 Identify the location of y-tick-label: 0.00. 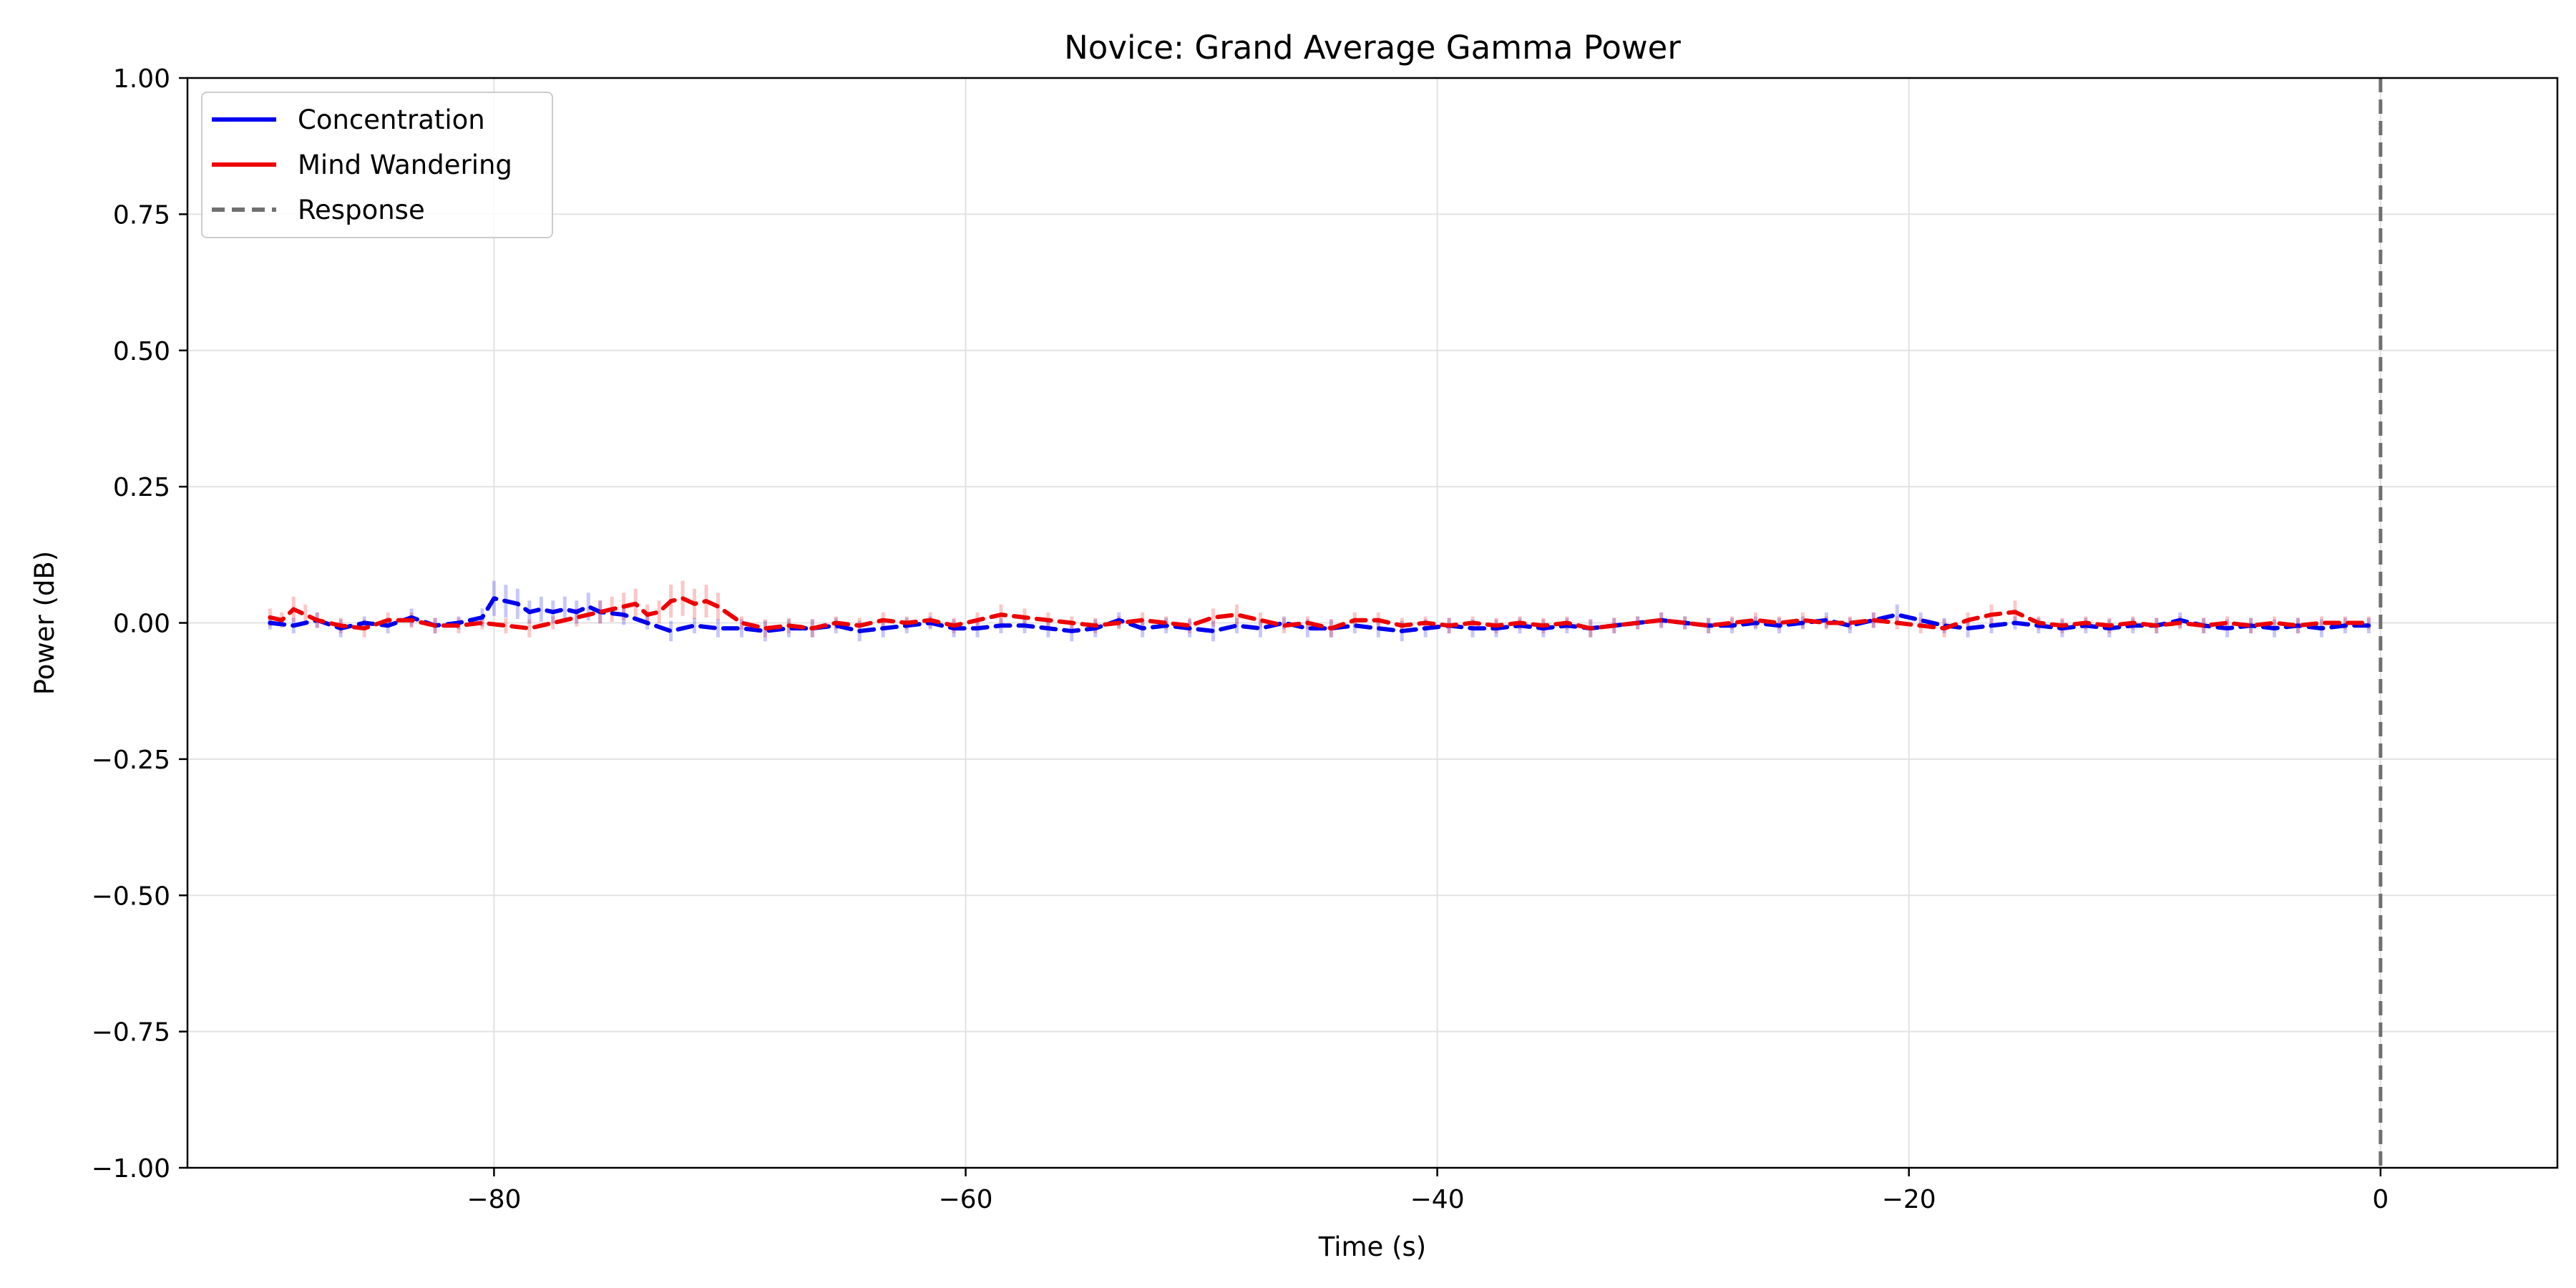
(141, 624).